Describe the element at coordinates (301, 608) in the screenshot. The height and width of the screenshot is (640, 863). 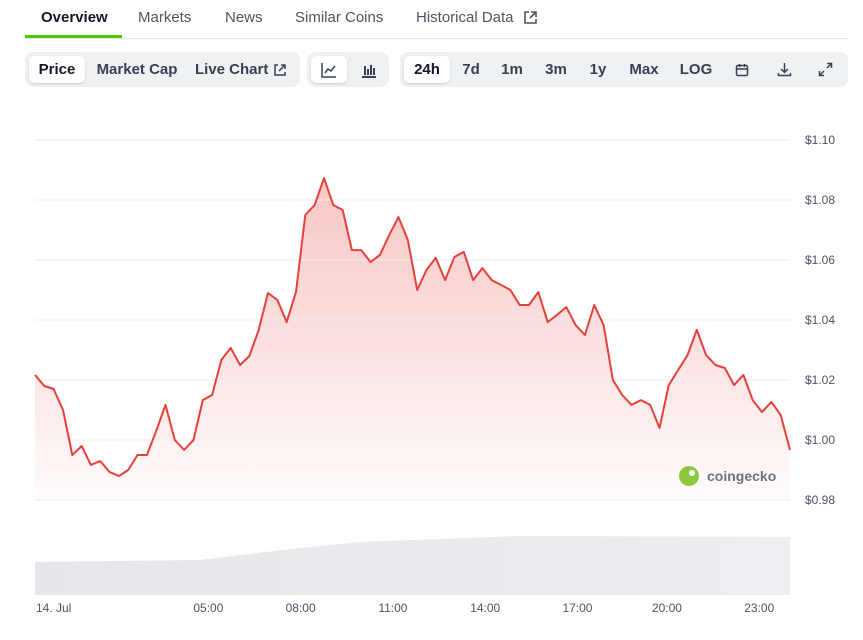
I see `x-tick-label: 08:00` at that location.